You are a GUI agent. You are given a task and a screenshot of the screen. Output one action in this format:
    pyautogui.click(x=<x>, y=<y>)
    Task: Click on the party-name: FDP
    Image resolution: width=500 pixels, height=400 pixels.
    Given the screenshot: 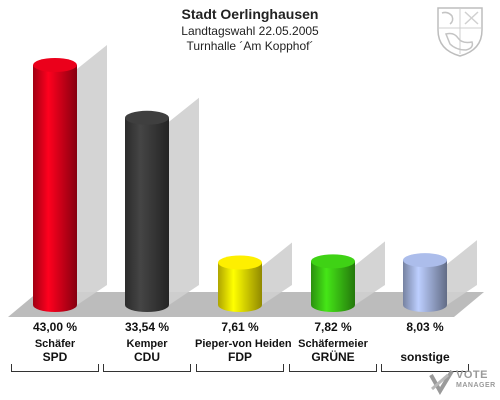 What is the action you would take?
    pyautogui.click(x=240, y=357)
    